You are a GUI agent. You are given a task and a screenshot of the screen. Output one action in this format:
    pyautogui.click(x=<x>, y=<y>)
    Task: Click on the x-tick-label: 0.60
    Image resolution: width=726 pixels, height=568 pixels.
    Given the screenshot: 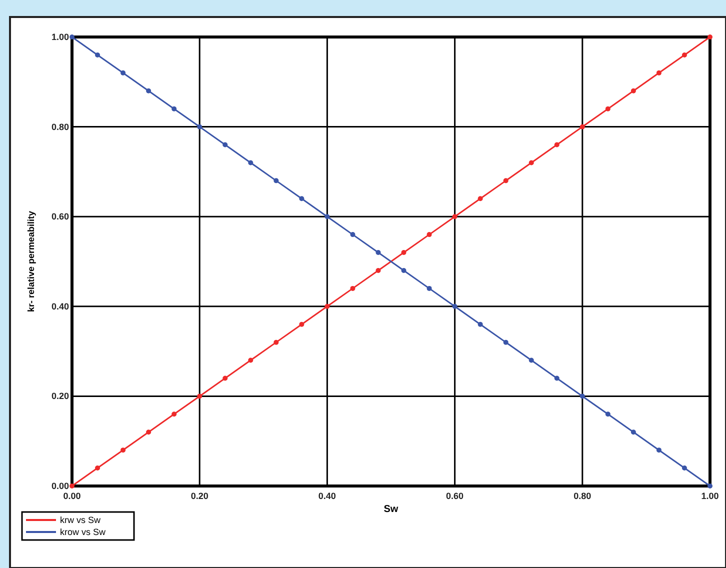 What is the action you would take?
    pyautogui.click(x=455, y=496)
    